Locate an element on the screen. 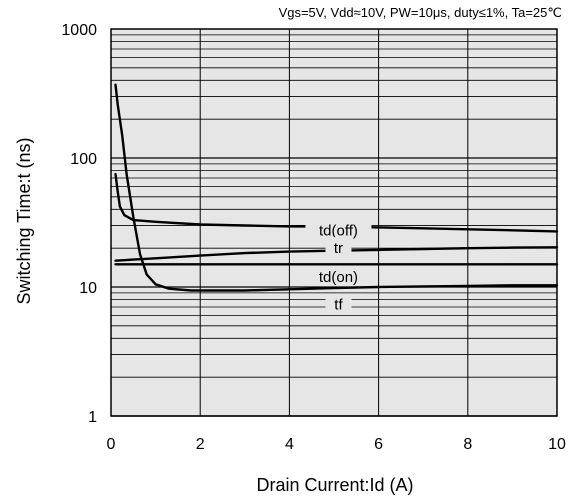 The height and width of the screenshot is (502, 575). x-axis-title: Drain Current:Id (A) is located at coordinates (334, 485).